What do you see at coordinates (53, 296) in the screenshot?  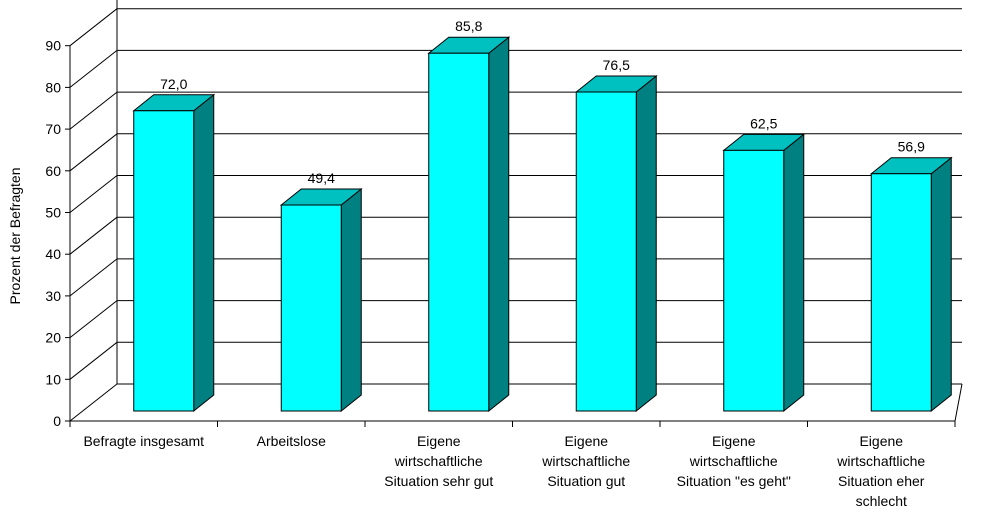 I see `y-tick-label: 30` at bounding box center [53, 296].